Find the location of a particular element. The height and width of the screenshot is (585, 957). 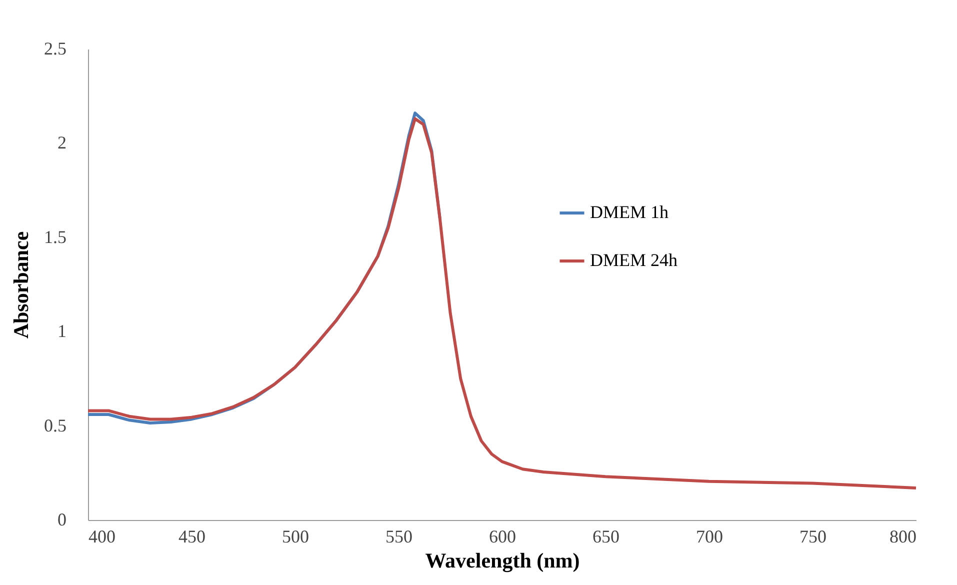

x-tick-label: 800 is located at coordinates (903, 536).